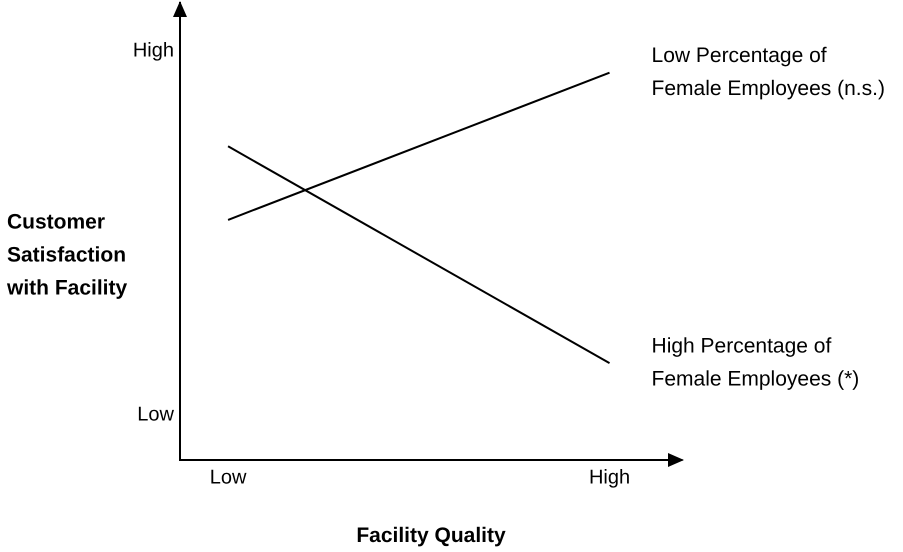 This screenshot has width=903, height=552. Describe the element at coordinates (153, 51) in the screenshot. I see `text: High` at that location.